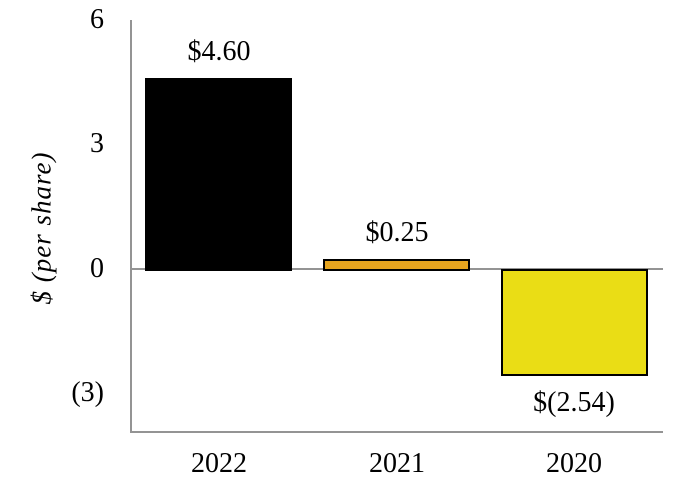 Image resolution: width=682 pixels, height=500 pixels. I want to click on x-axis-line, so click(396, 432).